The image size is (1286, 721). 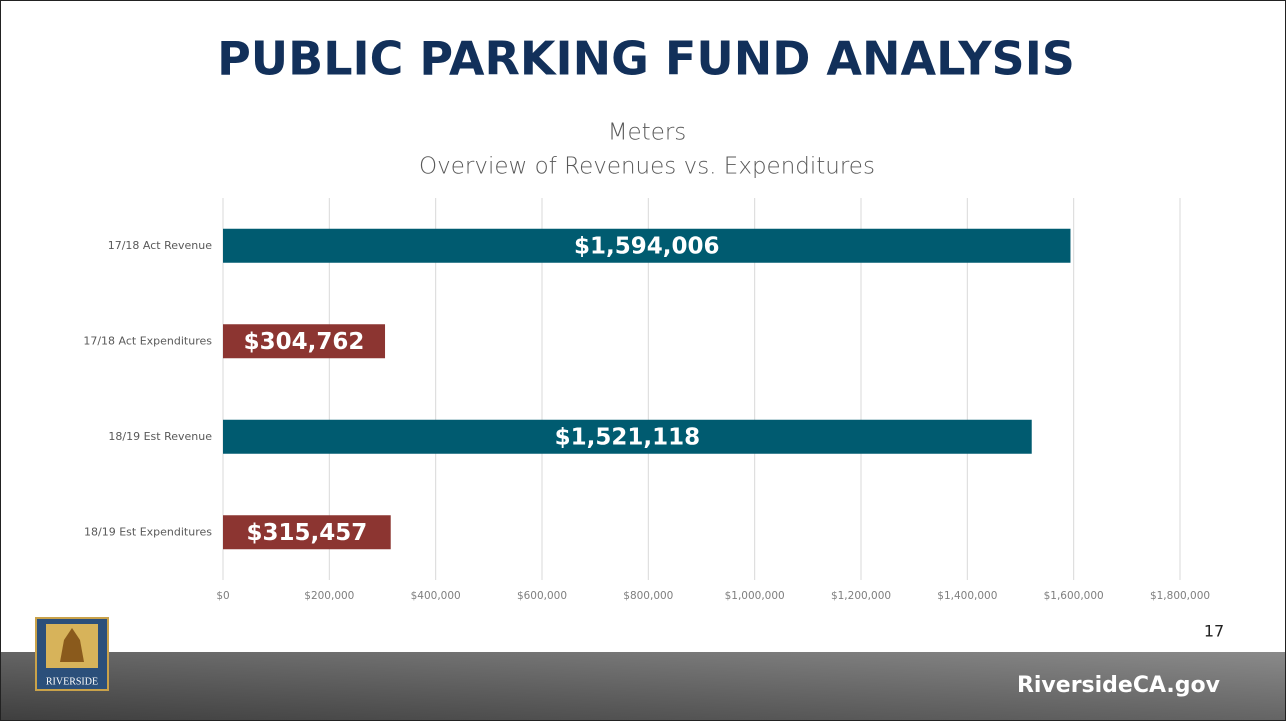 I want to click on chart-subtitle: Overview of Revenues vs. Expenditures, so click(x=647, y=167).